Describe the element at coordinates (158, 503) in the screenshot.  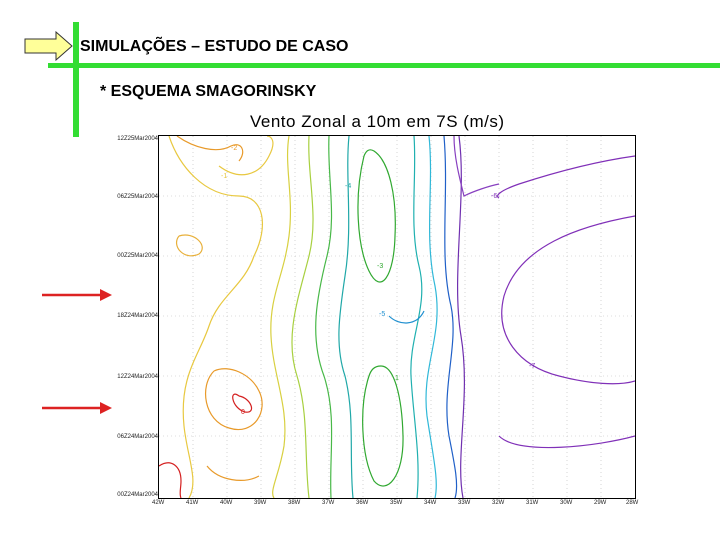
I see `x-tick-label: 42W` at that location.